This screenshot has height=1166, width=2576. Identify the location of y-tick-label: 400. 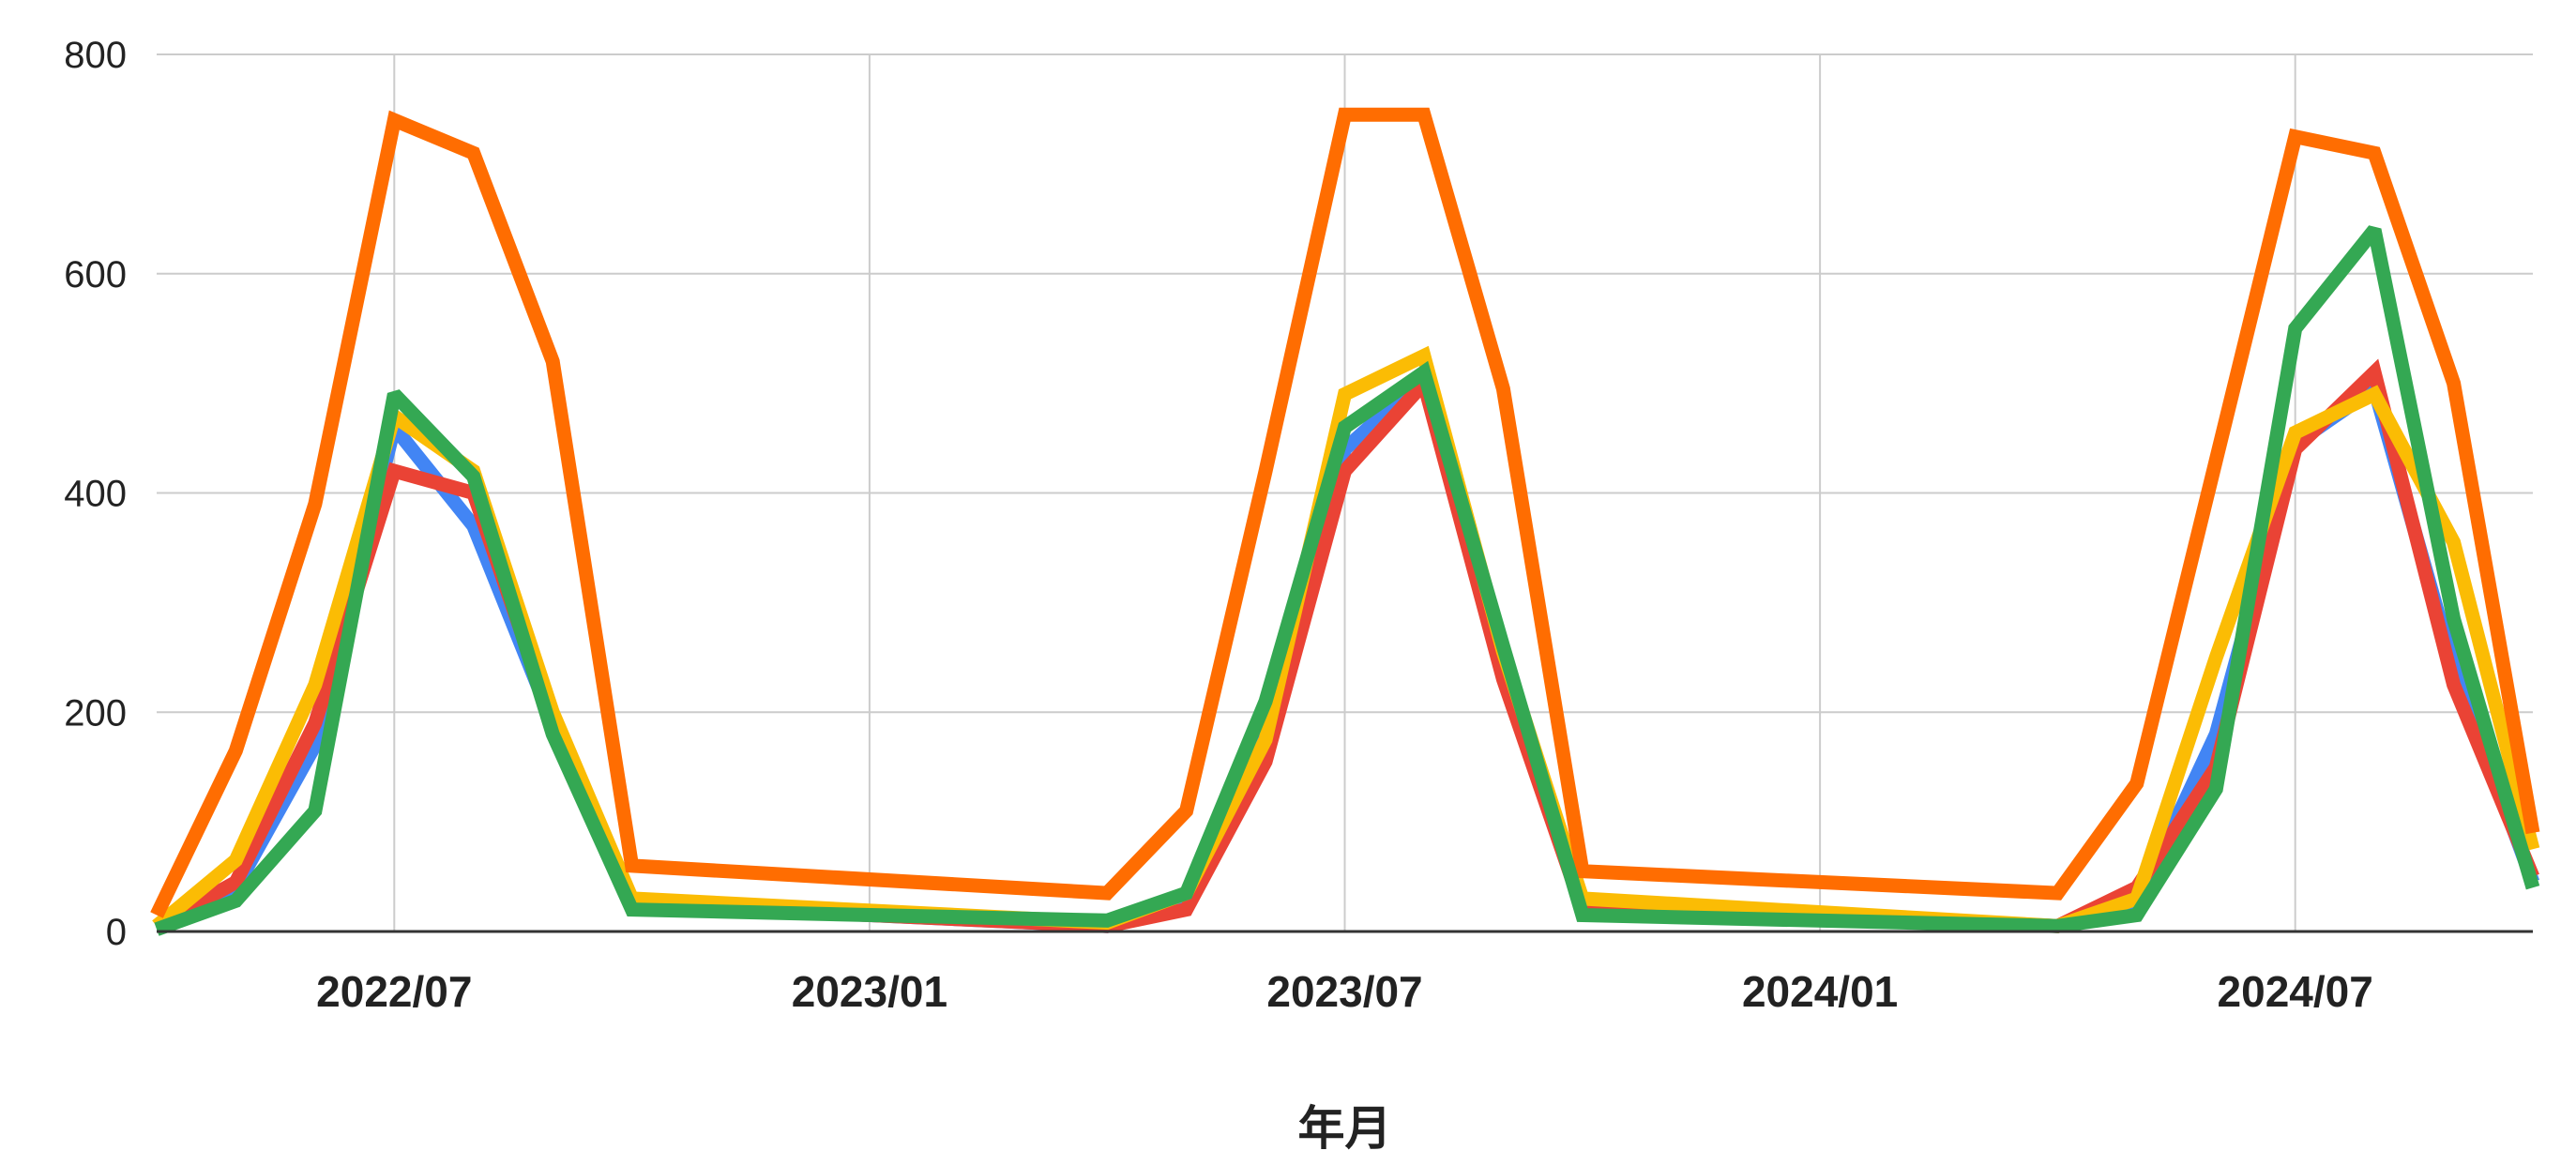
(95, 495).